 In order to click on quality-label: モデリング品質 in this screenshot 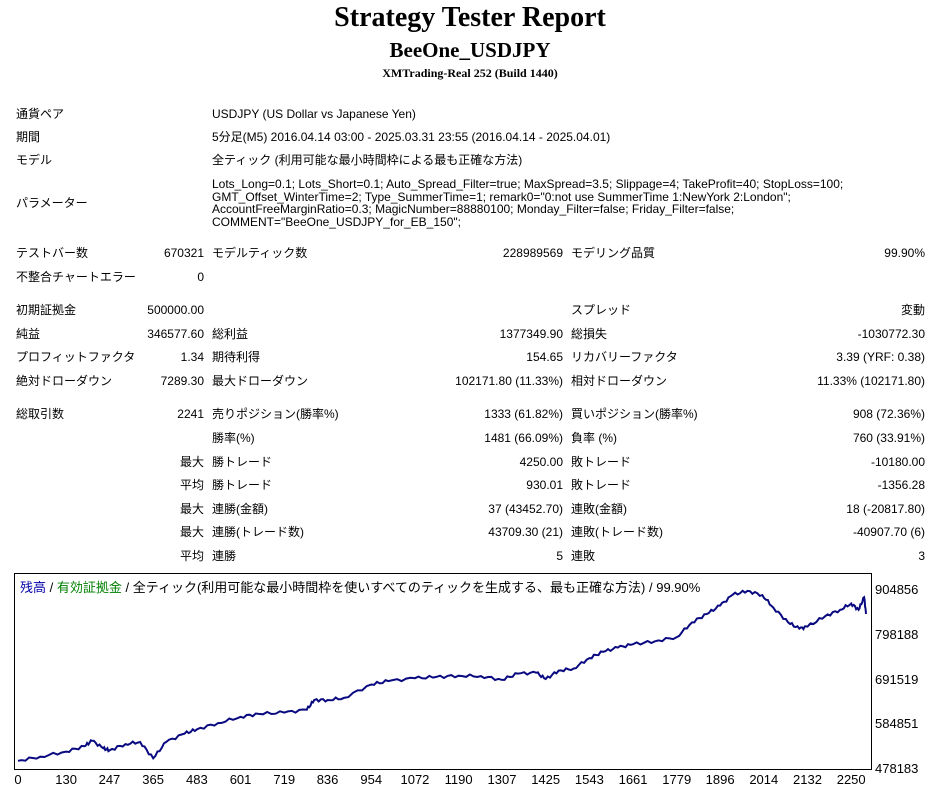, I will do `click(613, 253)`.